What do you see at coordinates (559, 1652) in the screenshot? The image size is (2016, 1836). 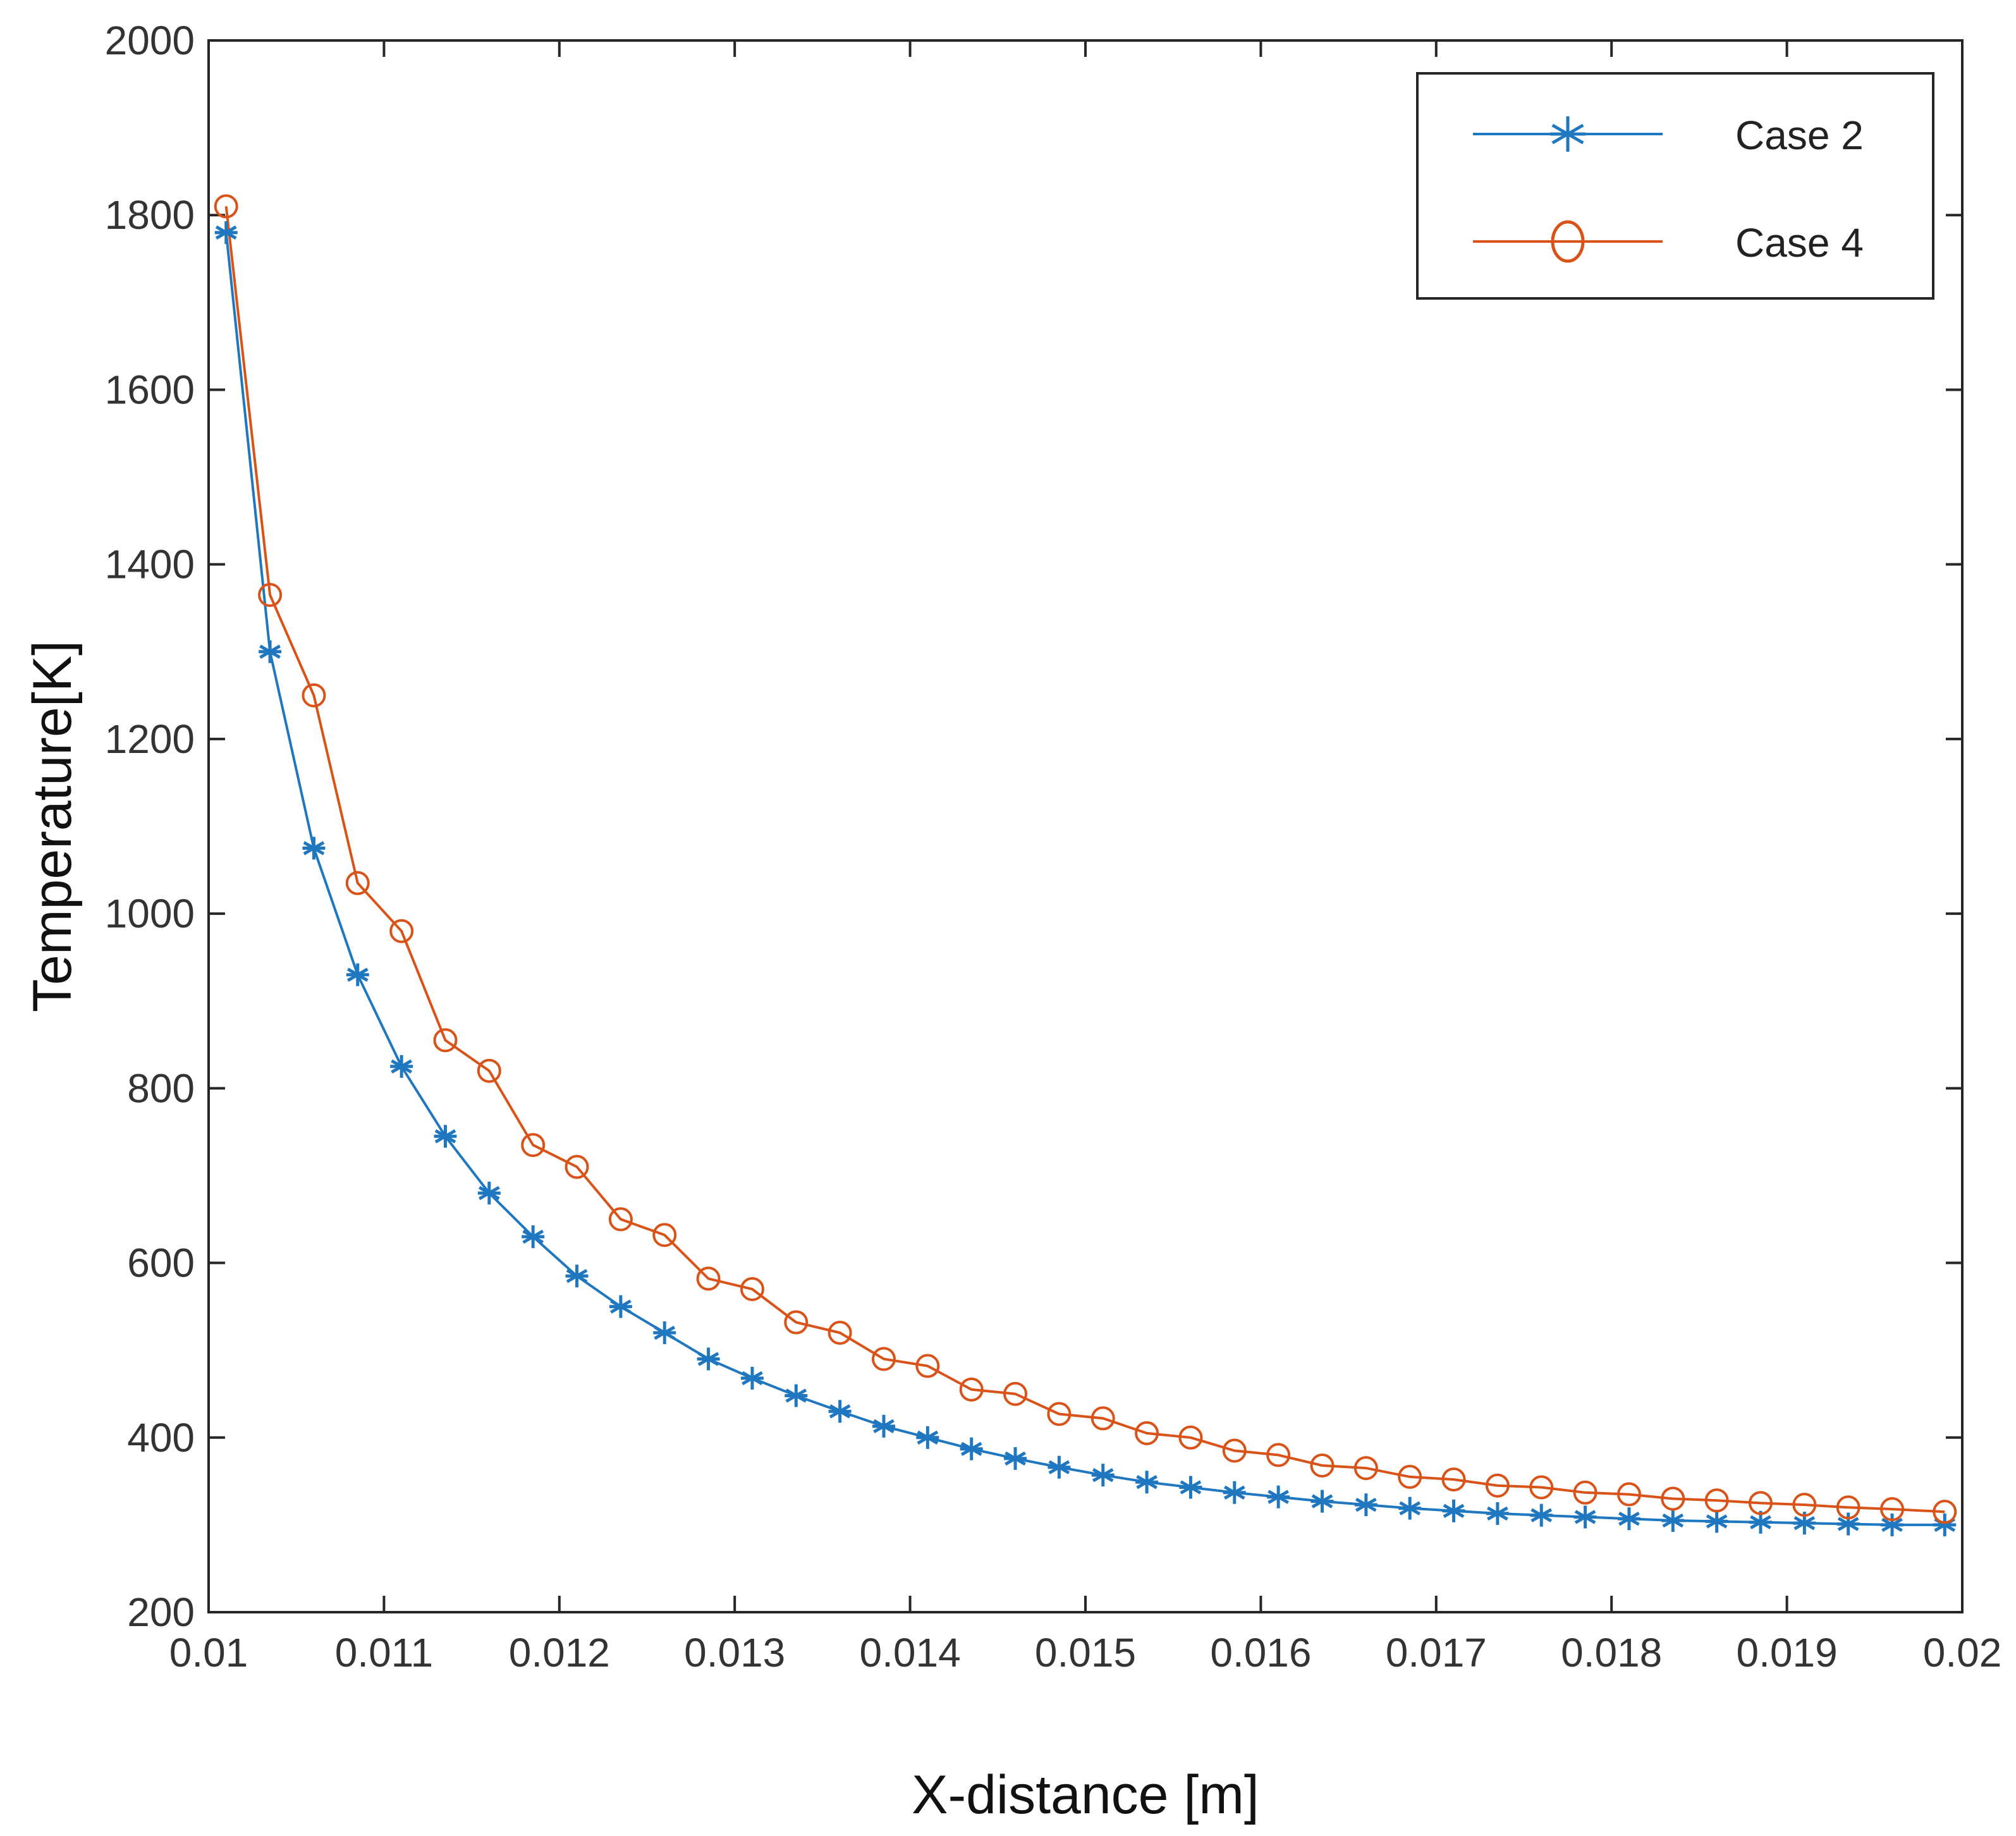 I see `x-tick-label: 0.012` at bounding box center [559, 1652].